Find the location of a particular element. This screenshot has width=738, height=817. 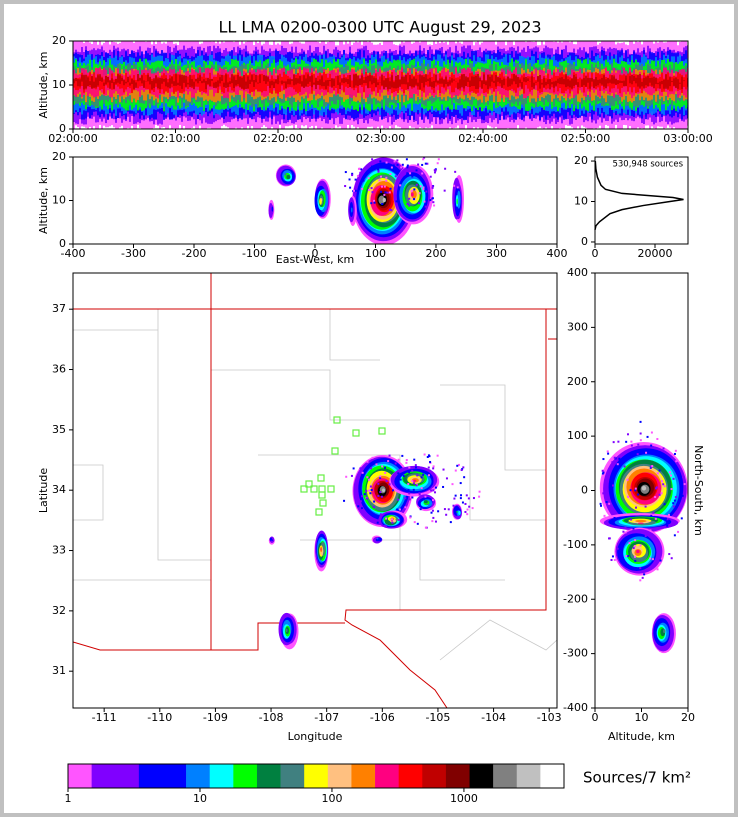

x-tick-label: 10 is located at coordinates (642, 717).